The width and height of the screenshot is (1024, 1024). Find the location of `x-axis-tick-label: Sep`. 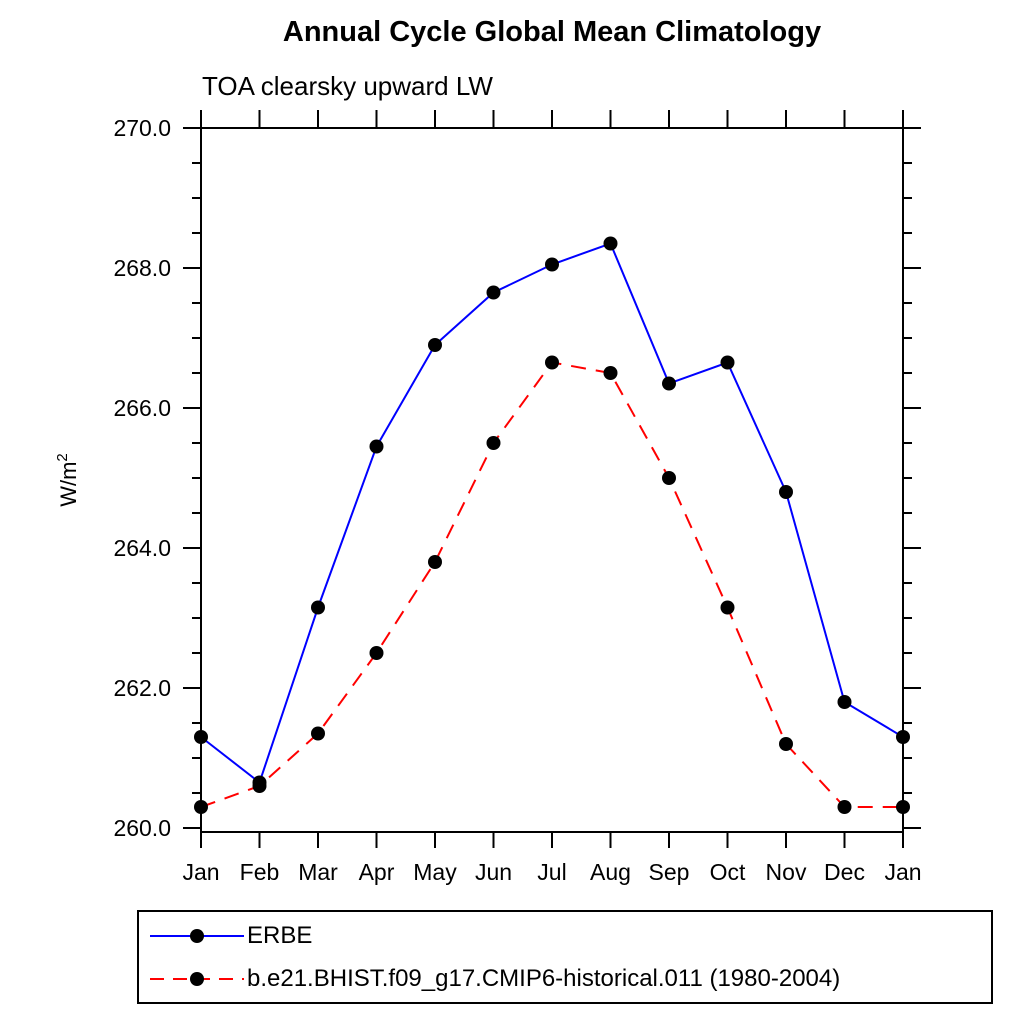

x-axis-tick-label: Sep is located at coordinates (669, 872).